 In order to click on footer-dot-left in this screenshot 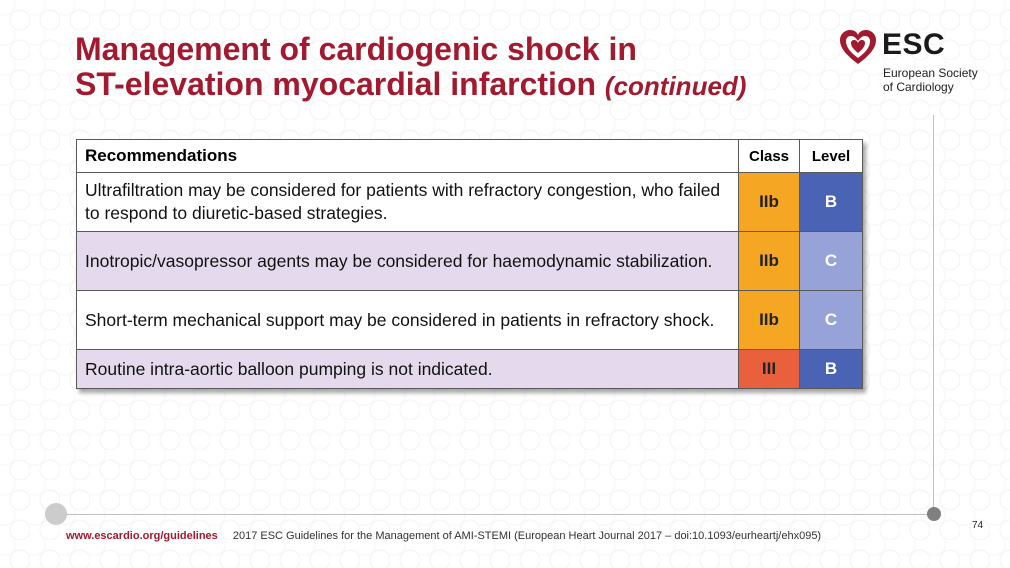, I will do `click(56, 514)`.